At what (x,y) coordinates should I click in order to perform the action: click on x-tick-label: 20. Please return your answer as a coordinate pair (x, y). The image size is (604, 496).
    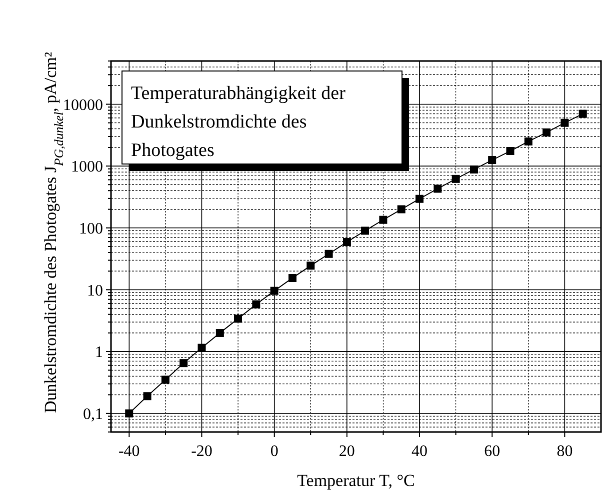
    Looking at the image, I should click on (346, 451).